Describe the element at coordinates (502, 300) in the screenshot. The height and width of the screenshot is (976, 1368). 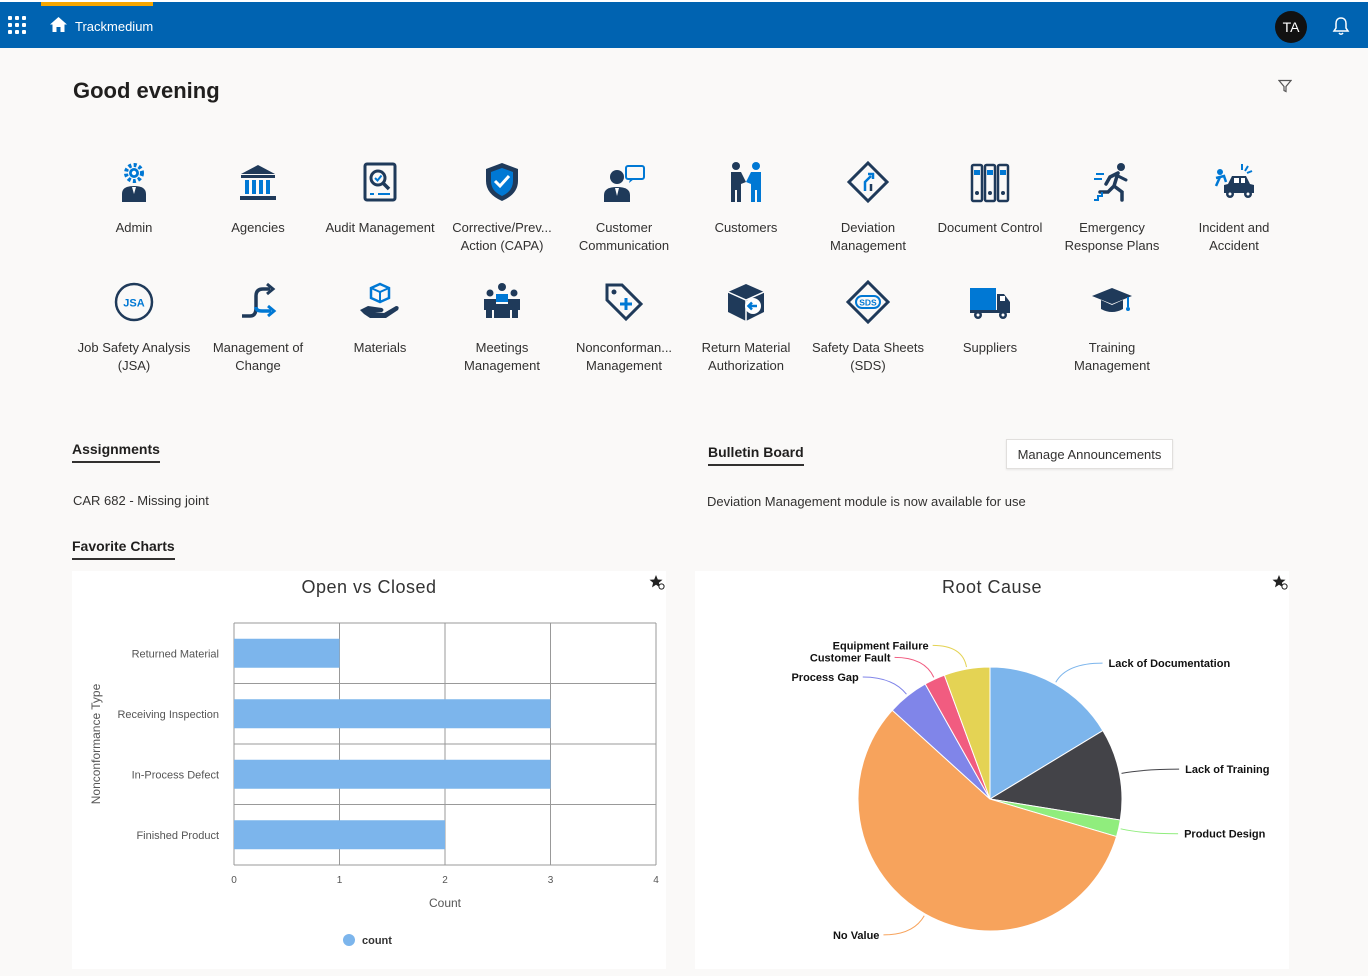
I see `meetings-people-icon` at that location.